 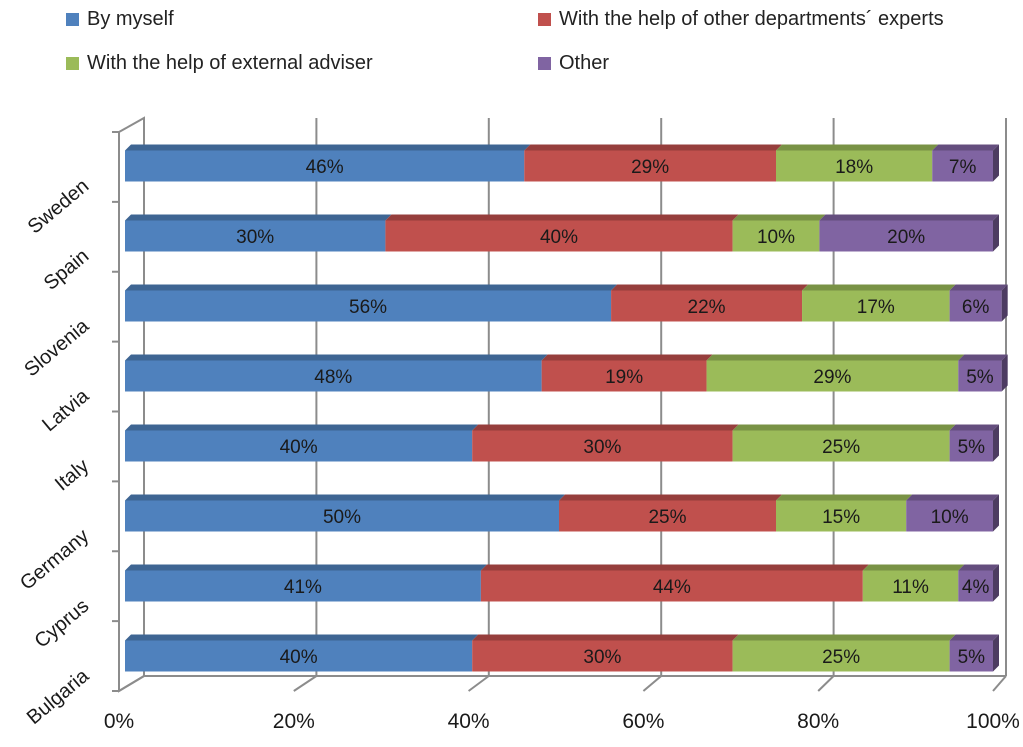 I want to click on data-label: 11%, so click(x=910, y=587).